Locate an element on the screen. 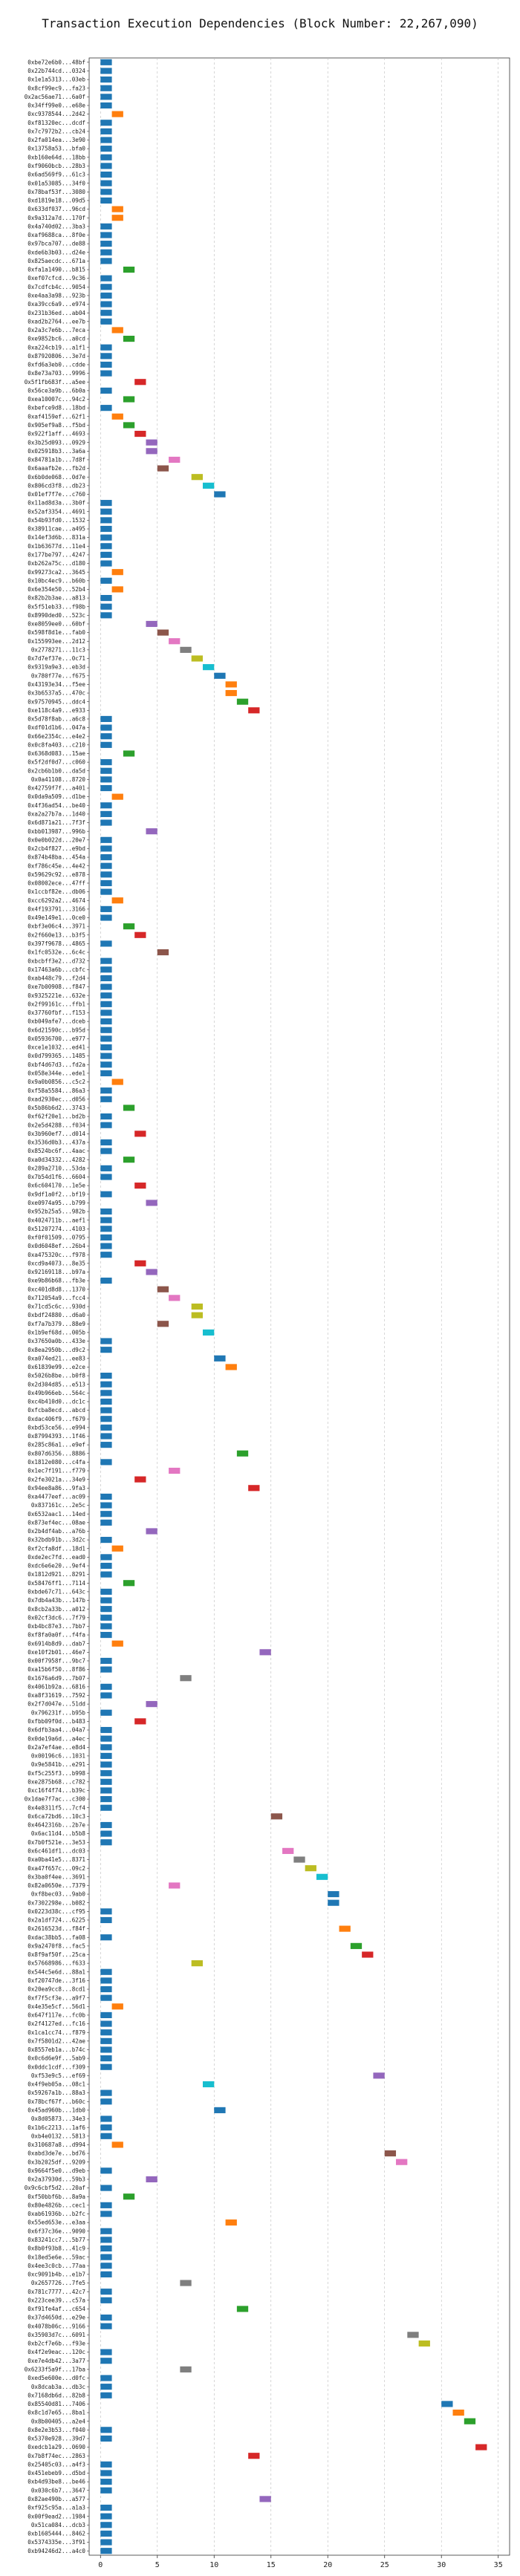 This screenshot has width=520, height=2576. transaction-label: 0x1ca1cc74...f879 is located at coordinates (56, 2032).